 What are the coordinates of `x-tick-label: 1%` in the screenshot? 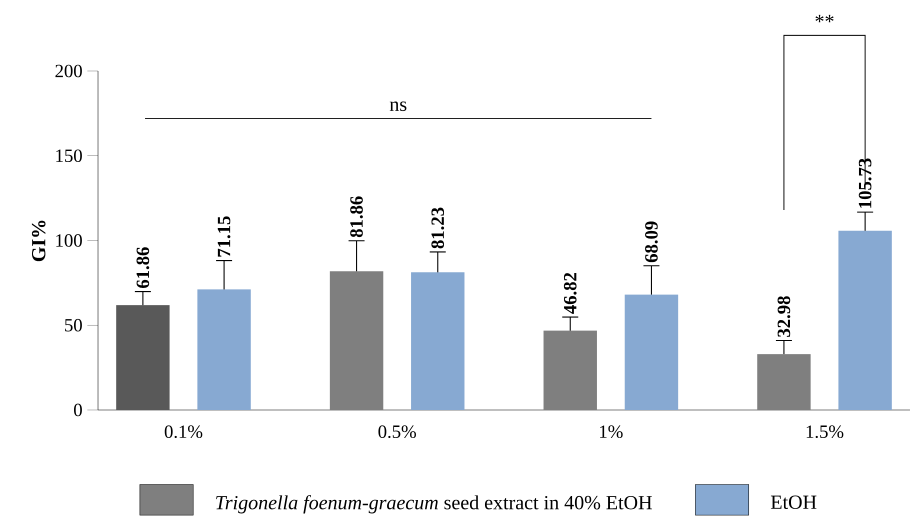 It's located at (611, 431).